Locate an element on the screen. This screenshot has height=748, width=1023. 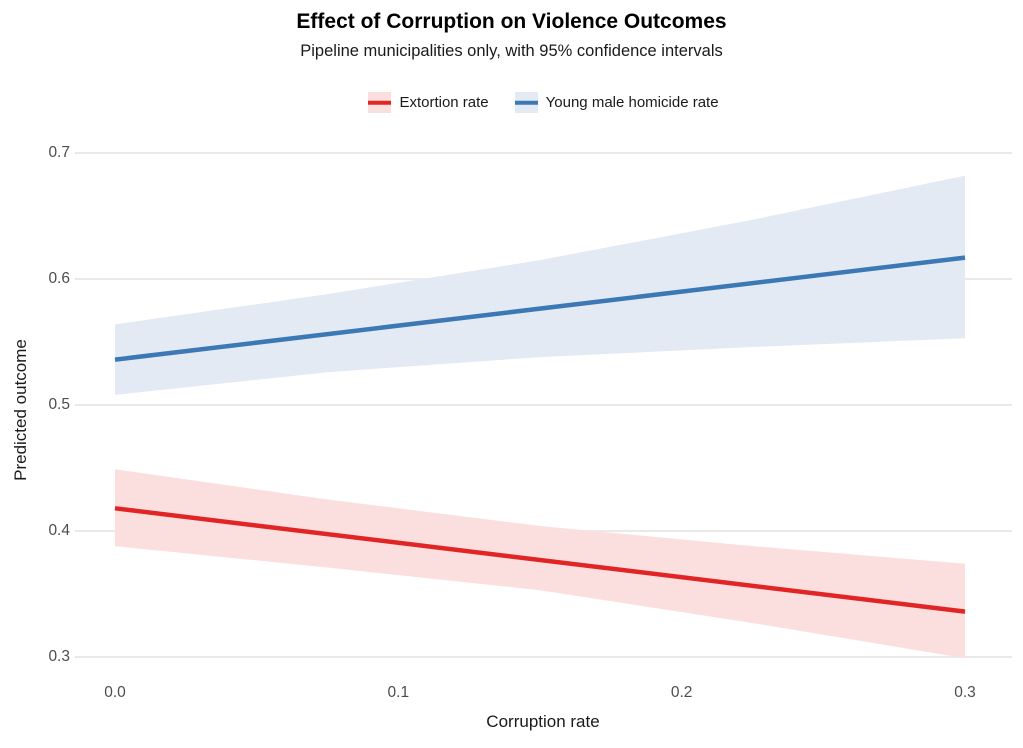
x-tick-label: 0.0 is located at coordinates (115, 692).